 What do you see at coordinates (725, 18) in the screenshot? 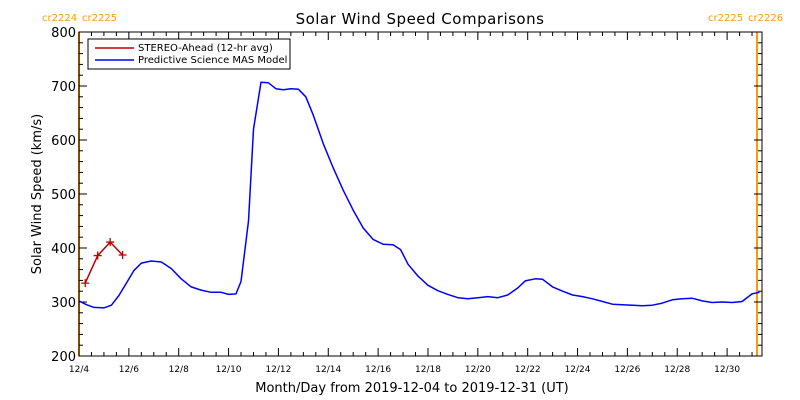
I see `carrington-label-right-1: cr2225` at bounding box center [725, 18].